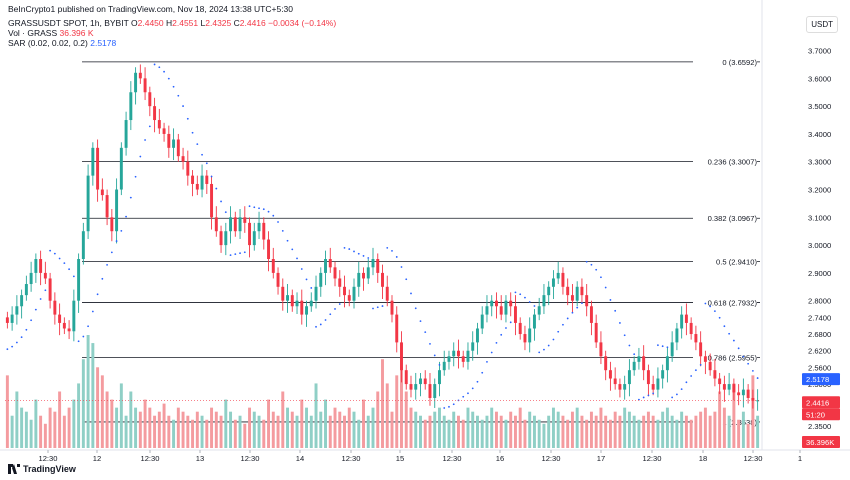 The height and width of the screenshot is (480, 850). Describe the element at coordinates (819, 106) in the screenshot. I see `y-tick-label: 3.5000` at that location.